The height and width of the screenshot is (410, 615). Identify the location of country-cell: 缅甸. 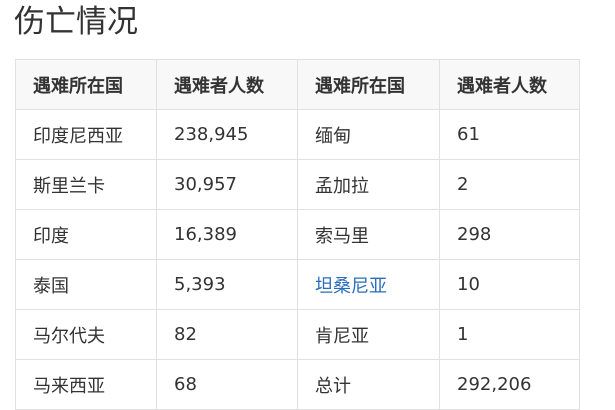
(368, 134).